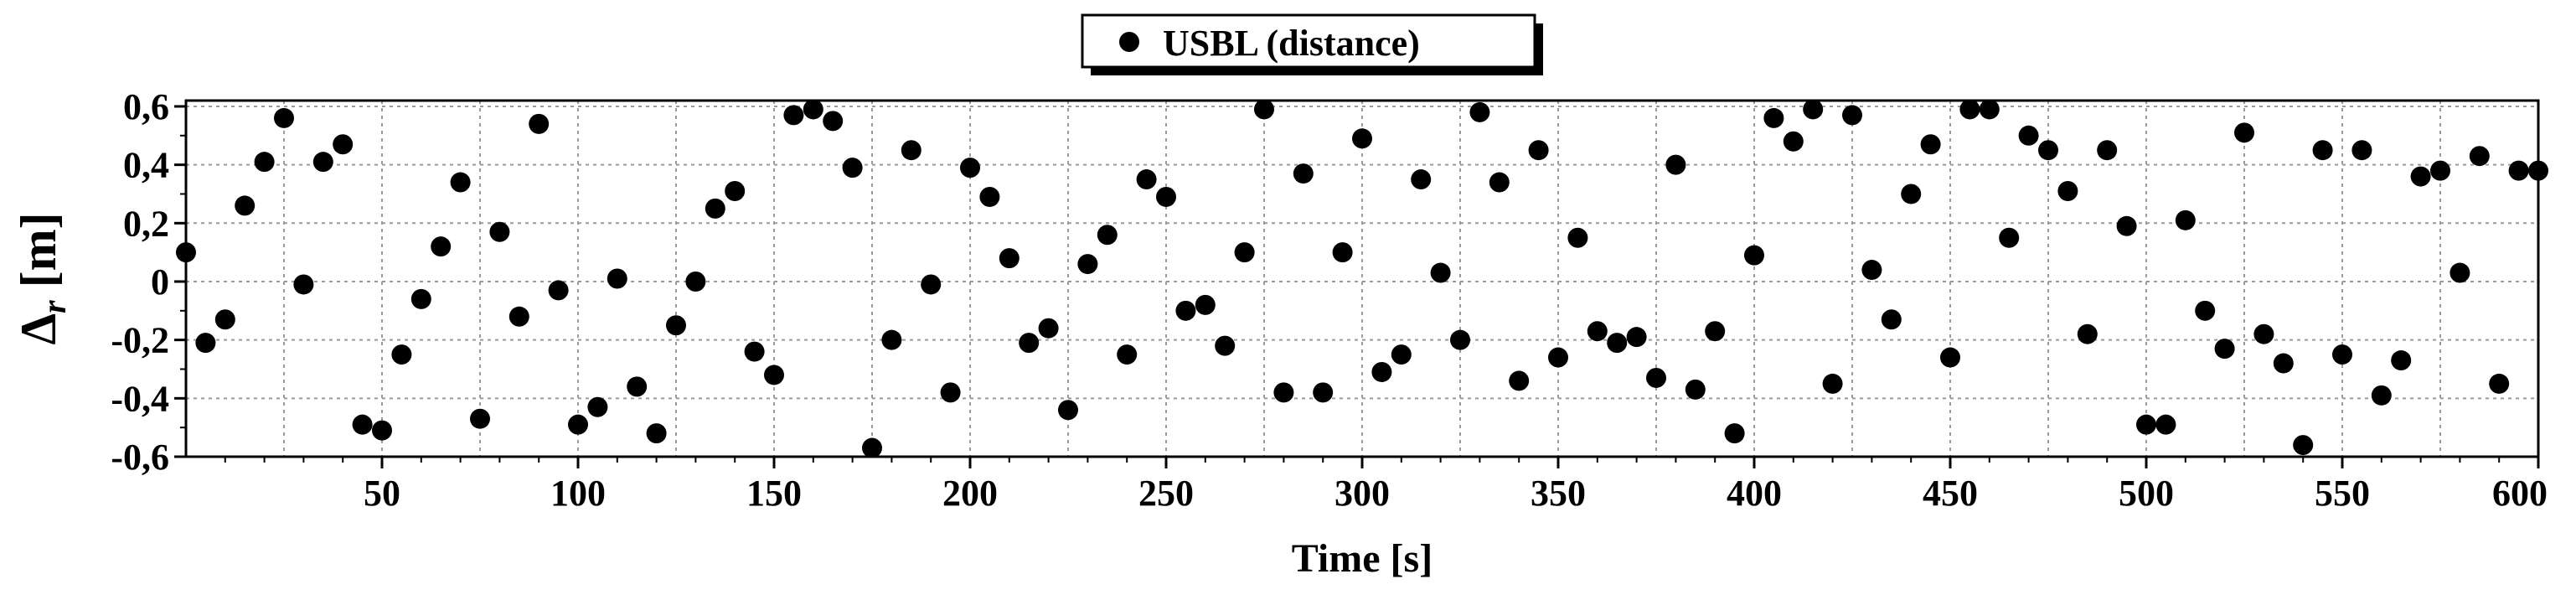  What do you see at coordinates (140, 340) in the screenshot?
I see `y-tick-label: -0,2` at bounding box center [140, 340].